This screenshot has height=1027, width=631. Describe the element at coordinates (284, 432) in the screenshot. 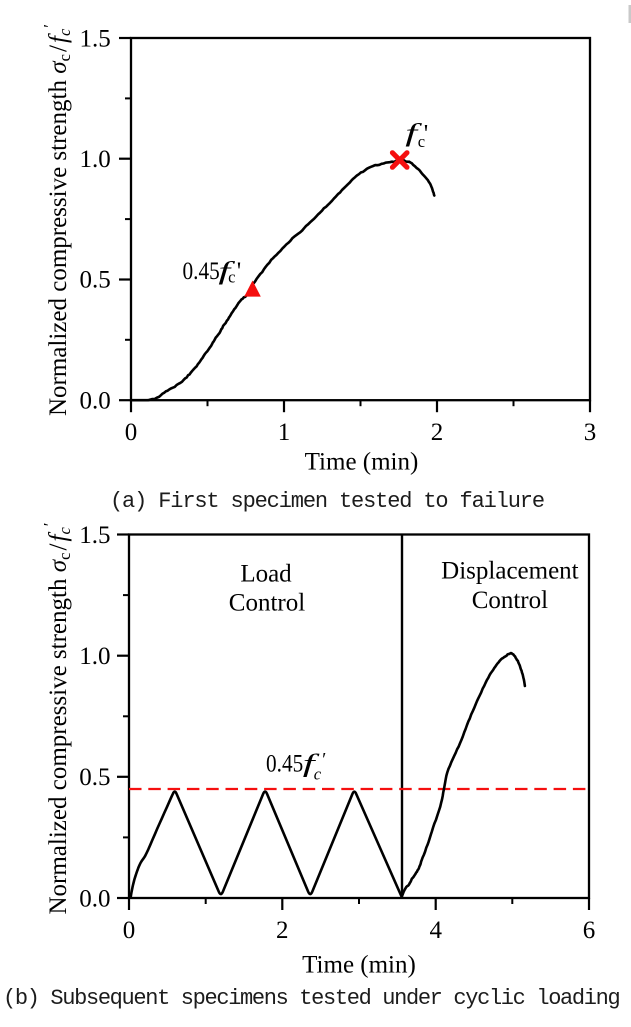

I see `svg-text: 1` at that location.